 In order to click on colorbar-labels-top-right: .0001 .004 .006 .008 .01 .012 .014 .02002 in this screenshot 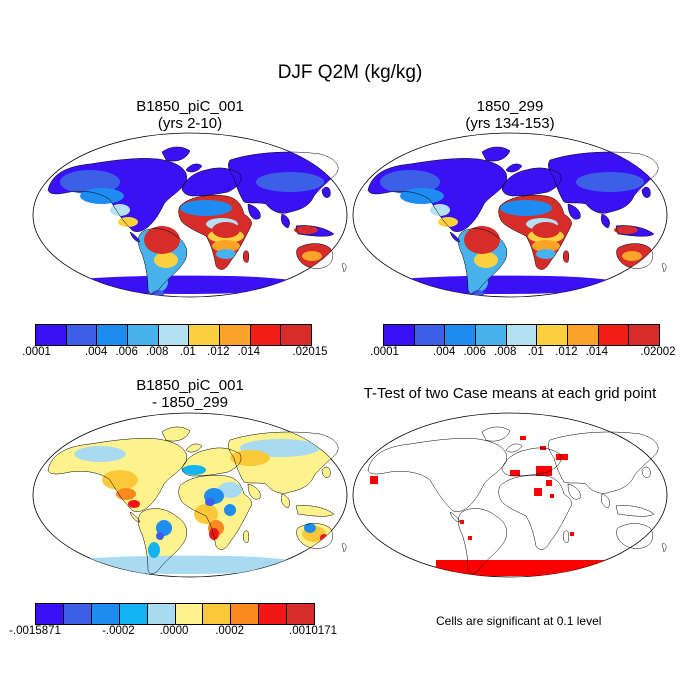, I will do `click(522, 354)`.